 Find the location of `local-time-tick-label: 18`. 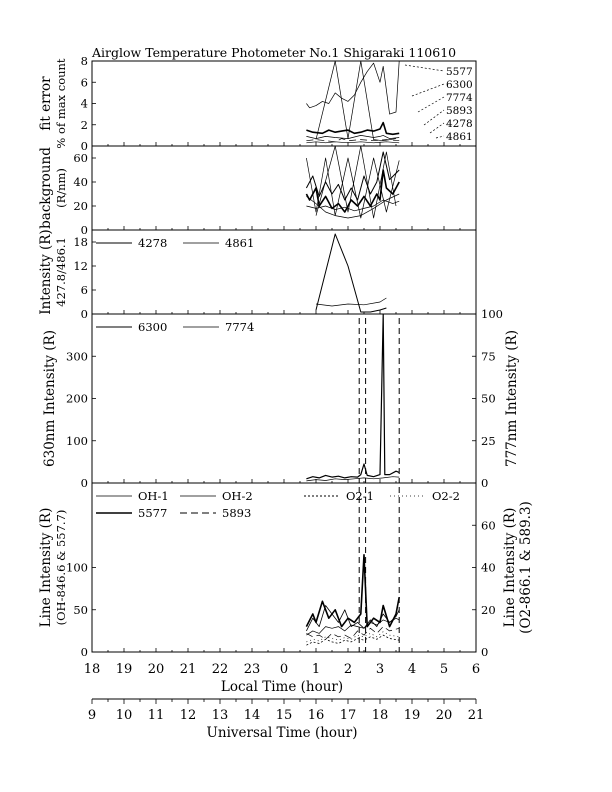

local-time-tick-label: 18 is located at coordinates (92, 669).